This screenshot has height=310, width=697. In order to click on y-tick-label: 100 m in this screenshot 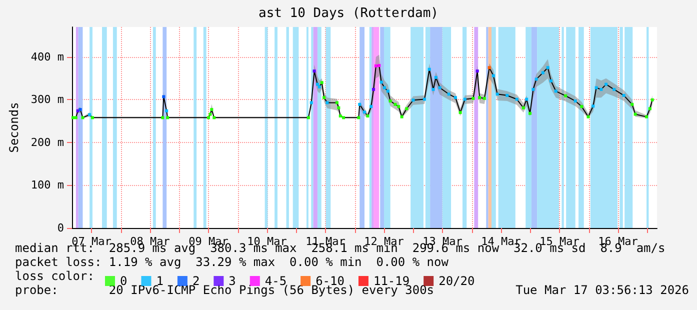, I will do `click(47, 185)`.